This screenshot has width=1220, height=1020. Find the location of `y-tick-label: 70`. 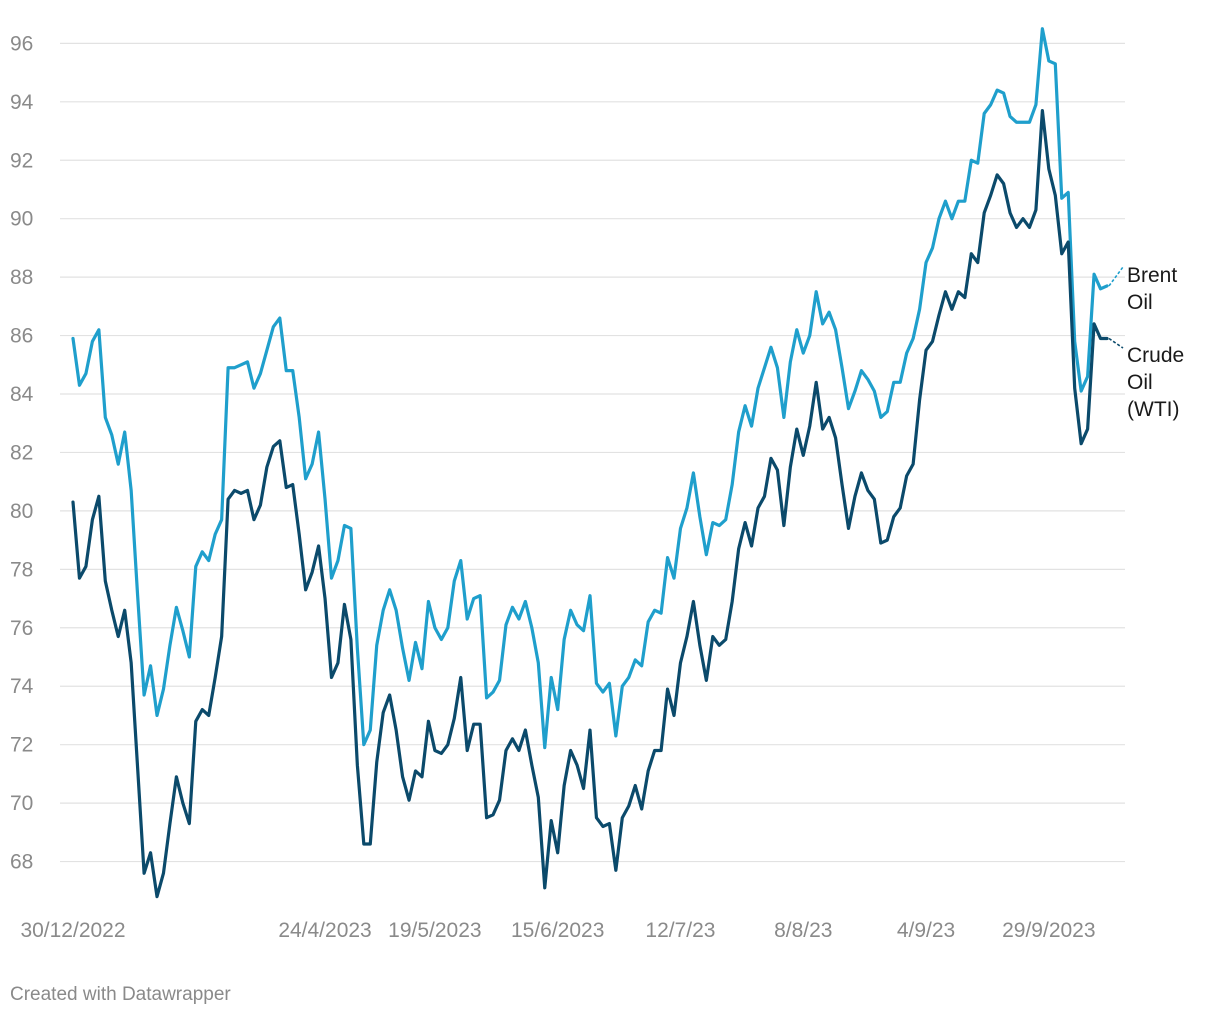

y-tick-label: 70 is located at coordinates (21, 803).